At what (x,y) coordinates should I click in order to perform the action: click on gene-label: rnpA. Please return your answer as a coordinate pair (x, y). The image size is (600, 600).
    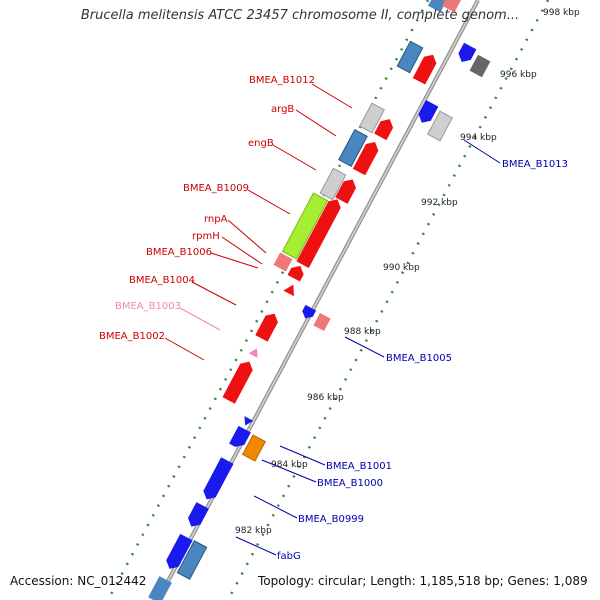
    Looking at the image, I should click on (216, 219).